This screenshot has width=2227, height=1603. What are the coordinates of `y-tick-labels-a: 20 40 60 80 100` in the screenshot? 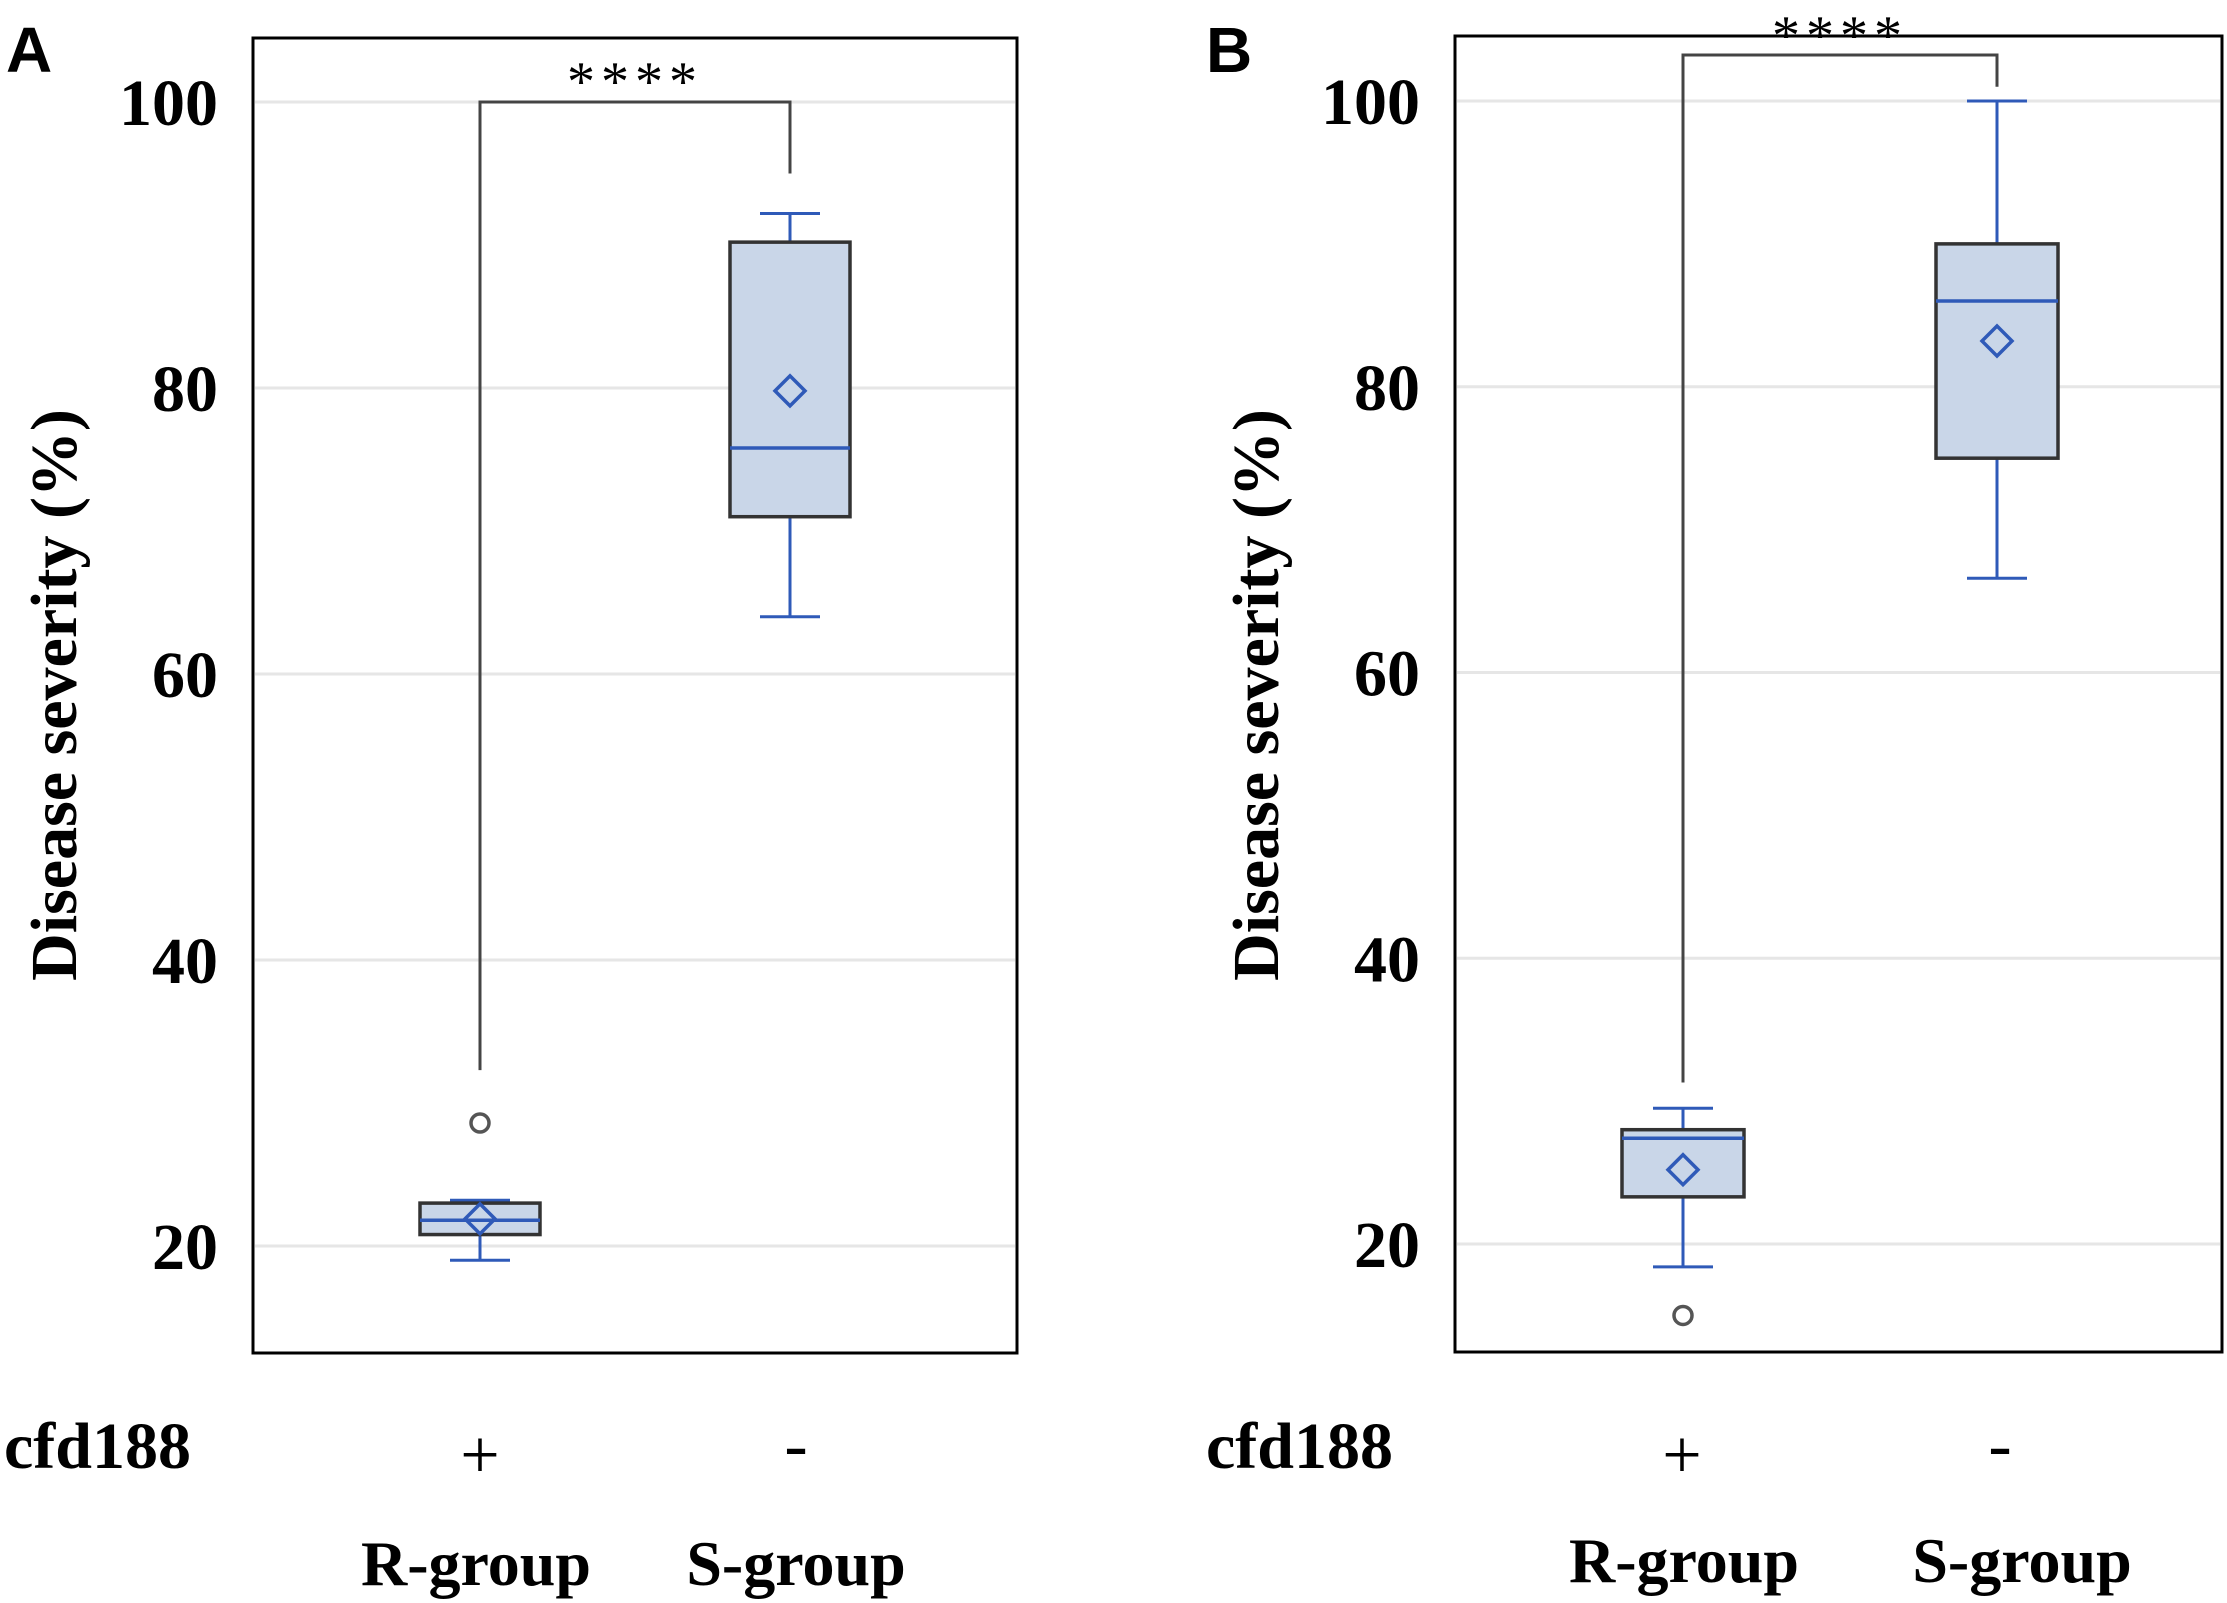 It's located at (168, 675).